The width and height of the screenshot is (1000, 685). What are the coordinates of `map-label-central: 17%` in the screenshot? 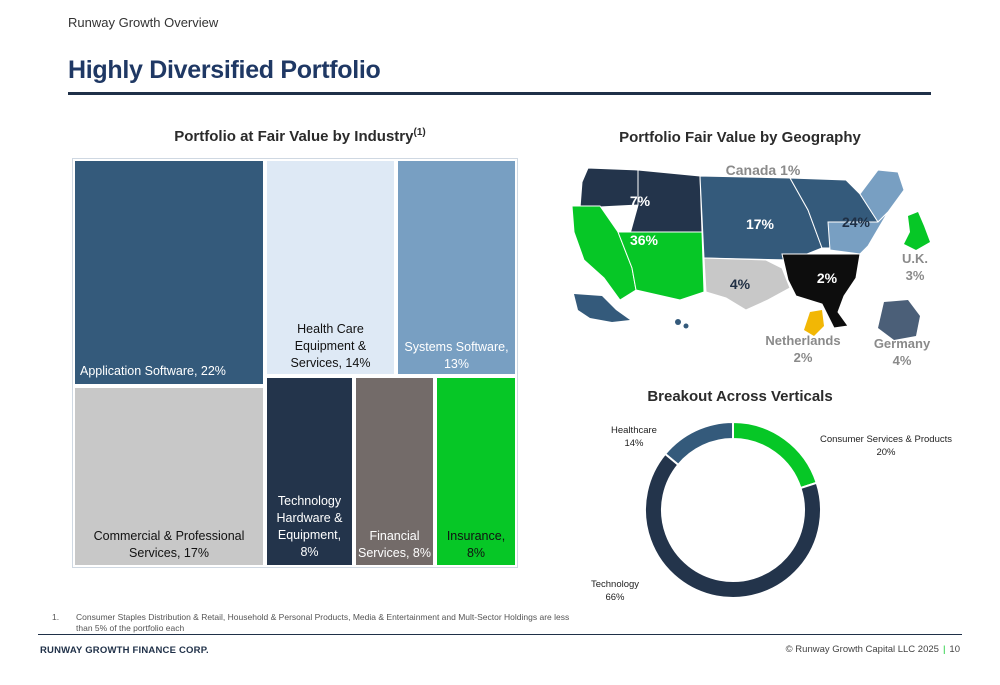 It's located at (760, 224).